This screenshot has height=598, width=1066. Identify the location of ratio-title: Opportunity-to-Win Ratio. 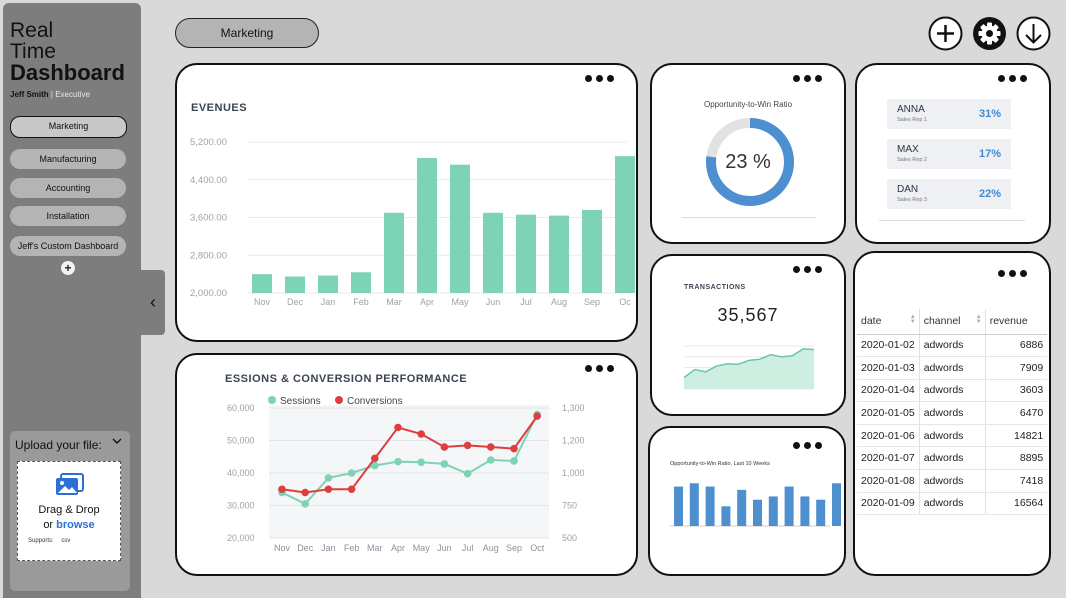
(748, 104).